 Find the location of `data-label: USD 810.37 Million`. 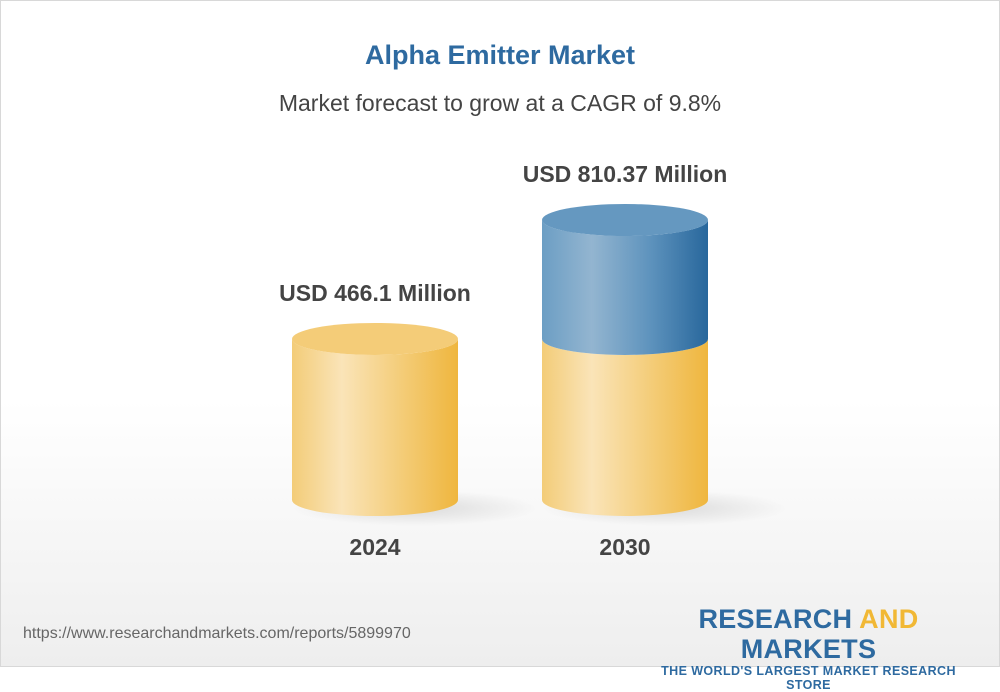

data-label: USD 810.37 Million is located at coordinates (625, 174).